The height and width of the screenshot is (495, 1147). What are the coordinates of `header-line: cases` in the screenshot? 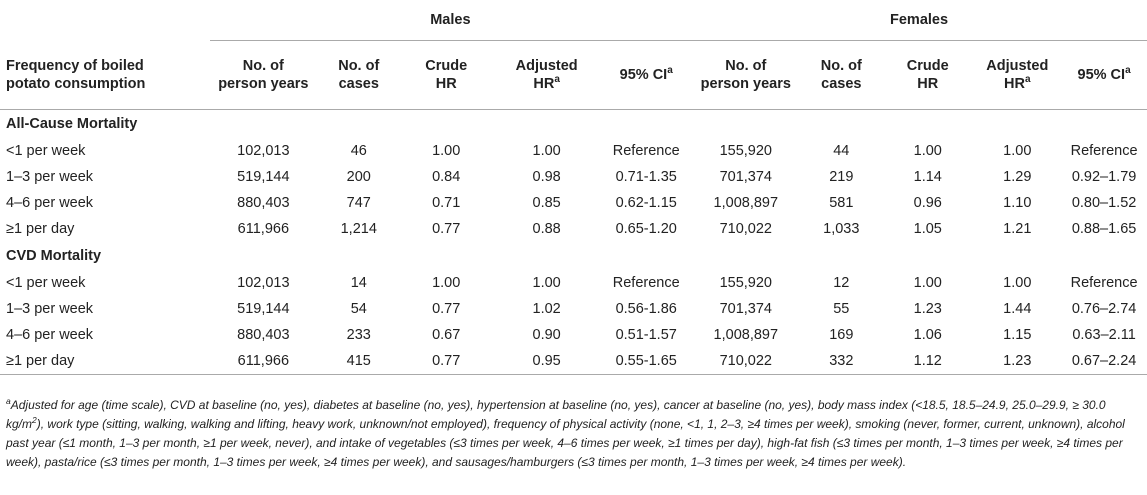 It's located at (841, 84).